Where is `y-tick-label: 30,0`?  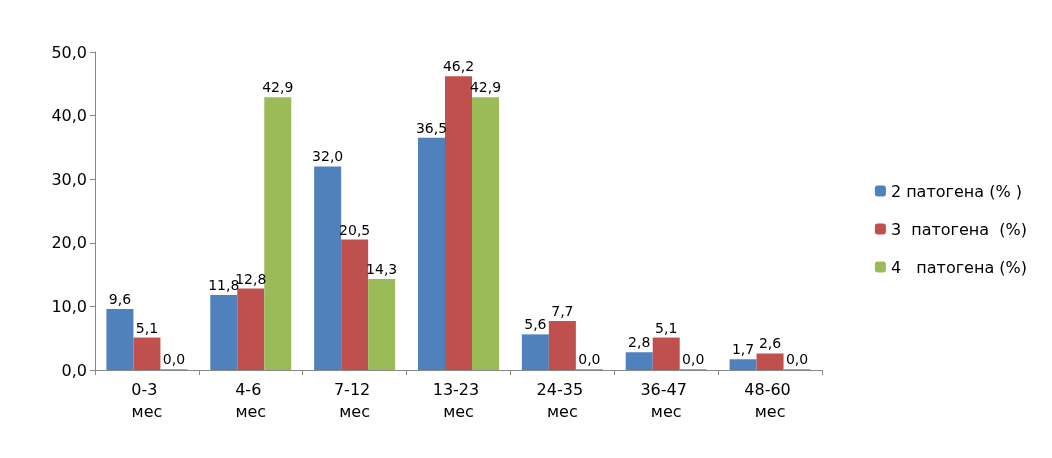 y-tick-label: 30,0 is located at coordinates (69, 179).